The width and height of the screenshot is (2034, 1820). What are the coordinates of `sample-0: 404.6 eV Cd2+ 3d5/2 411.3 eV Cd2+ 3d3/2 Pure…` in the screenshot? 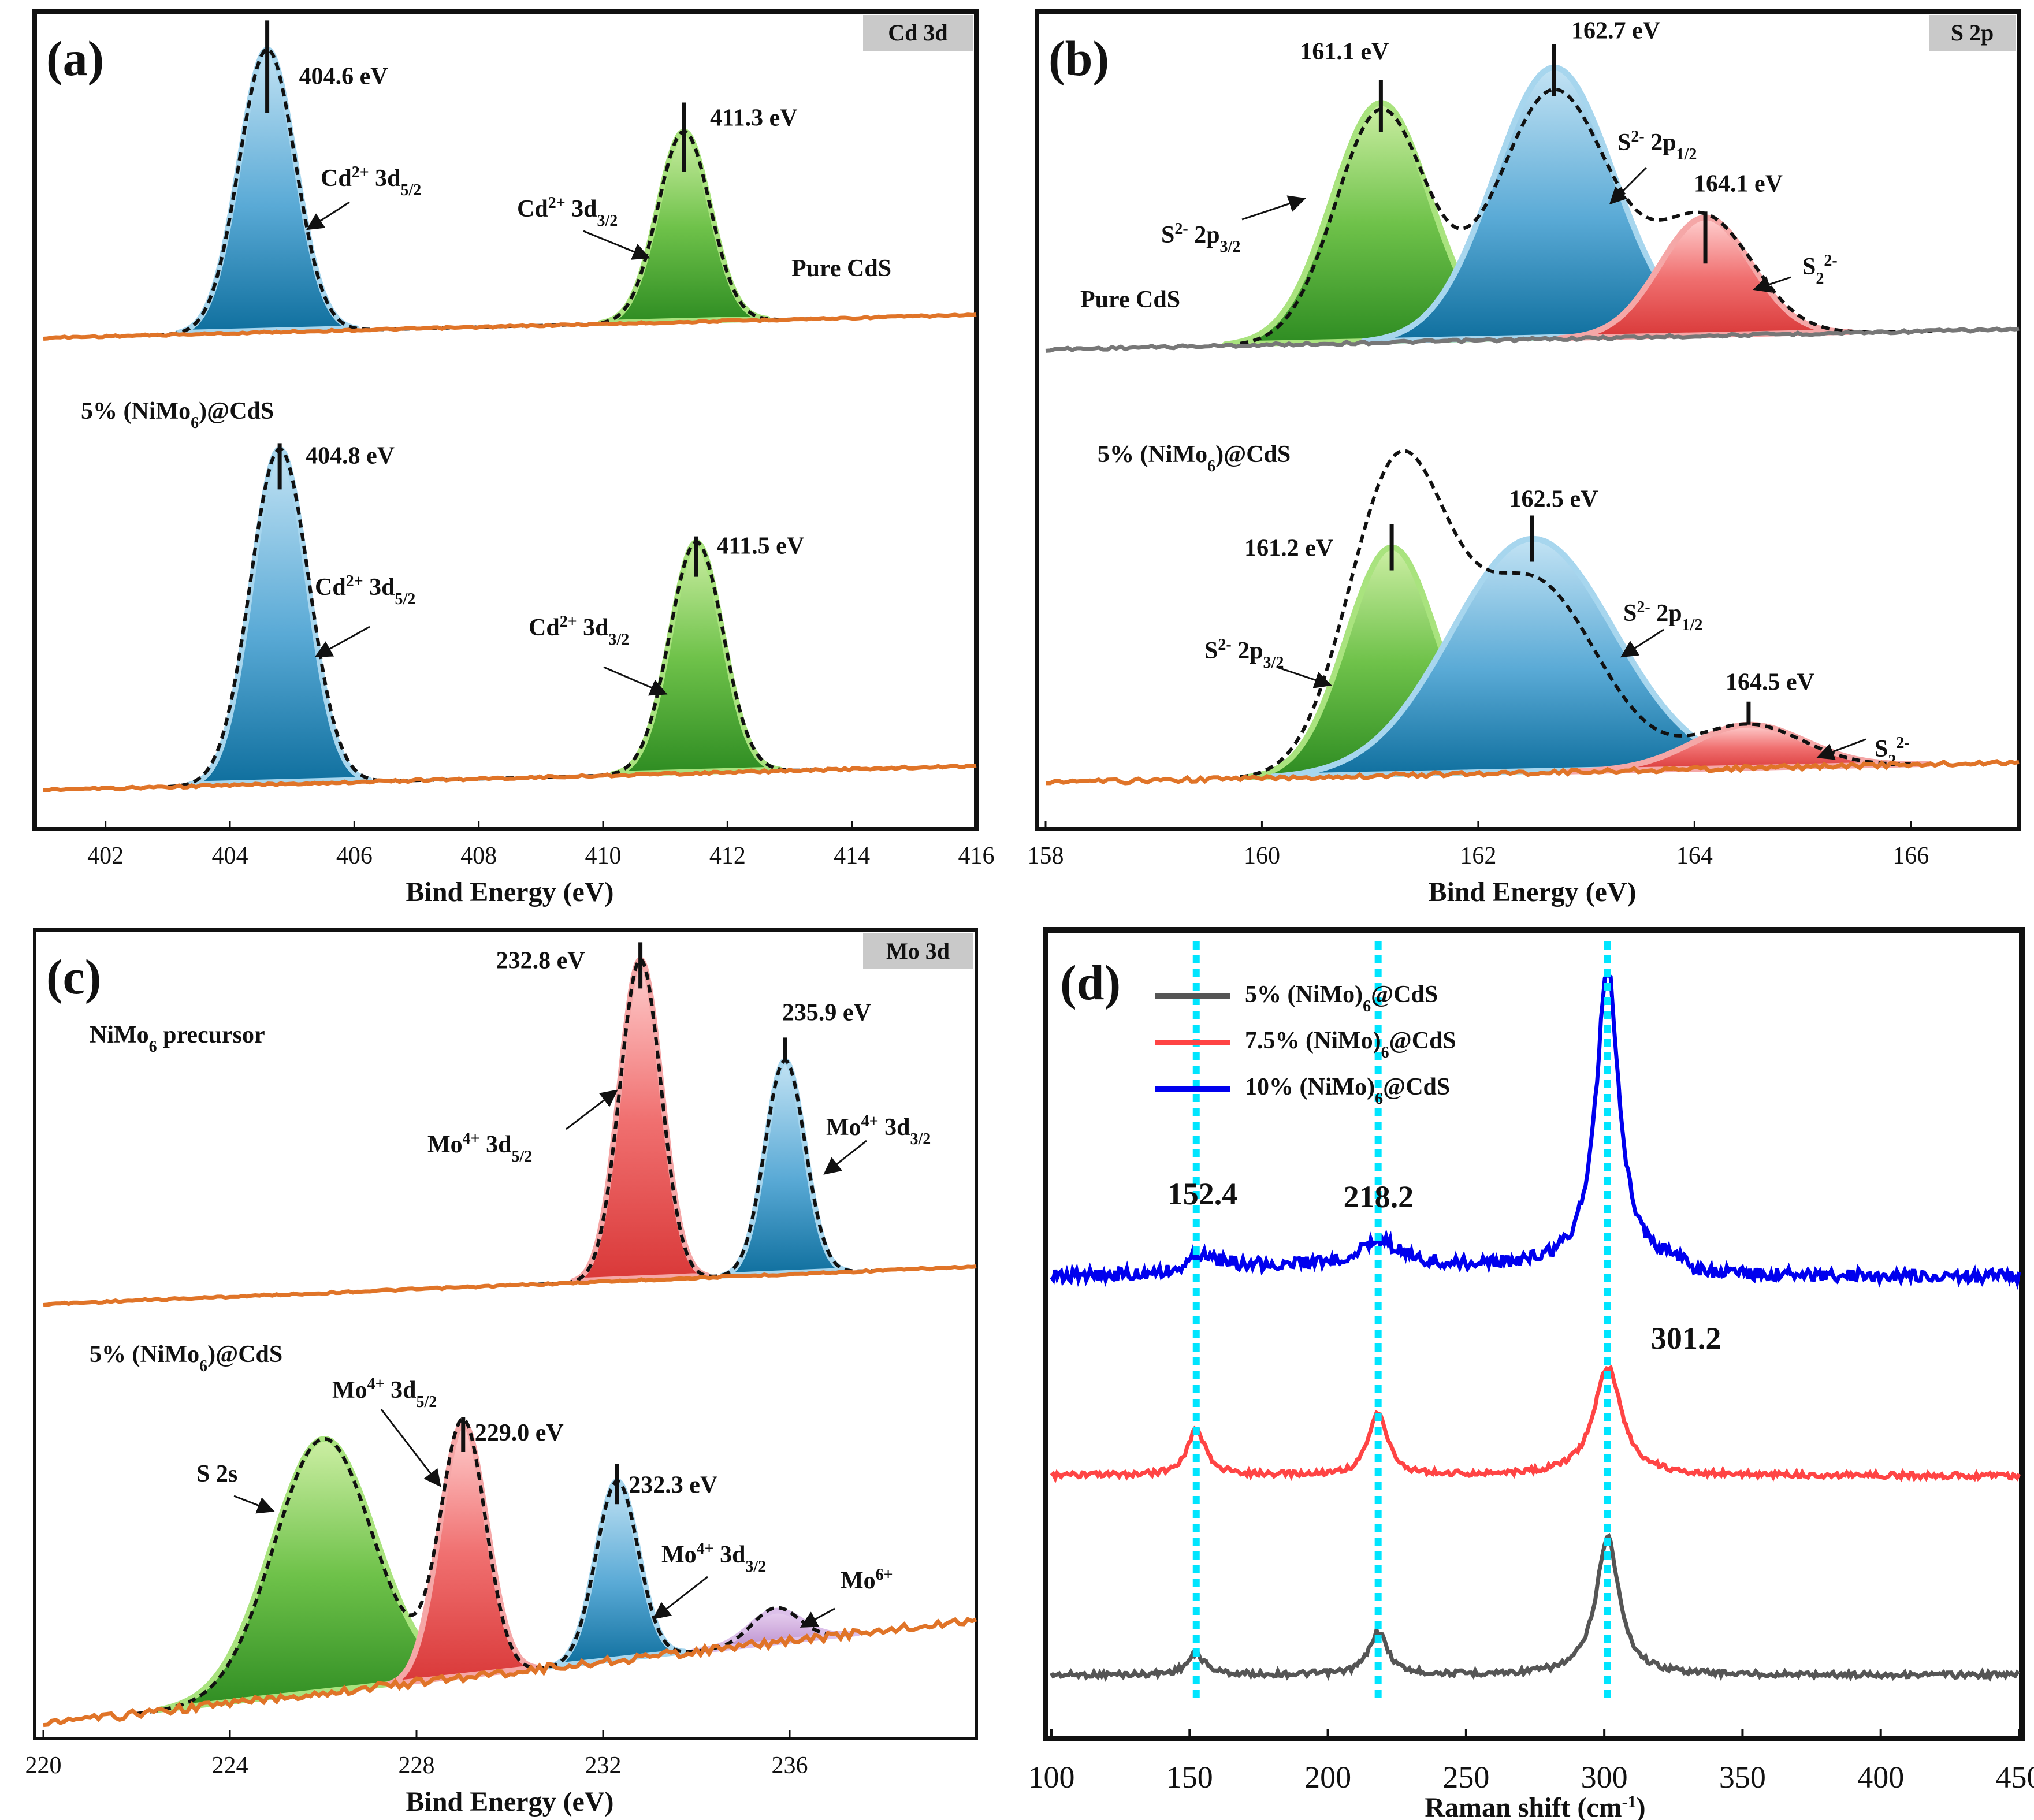 It's located at (510, 180).